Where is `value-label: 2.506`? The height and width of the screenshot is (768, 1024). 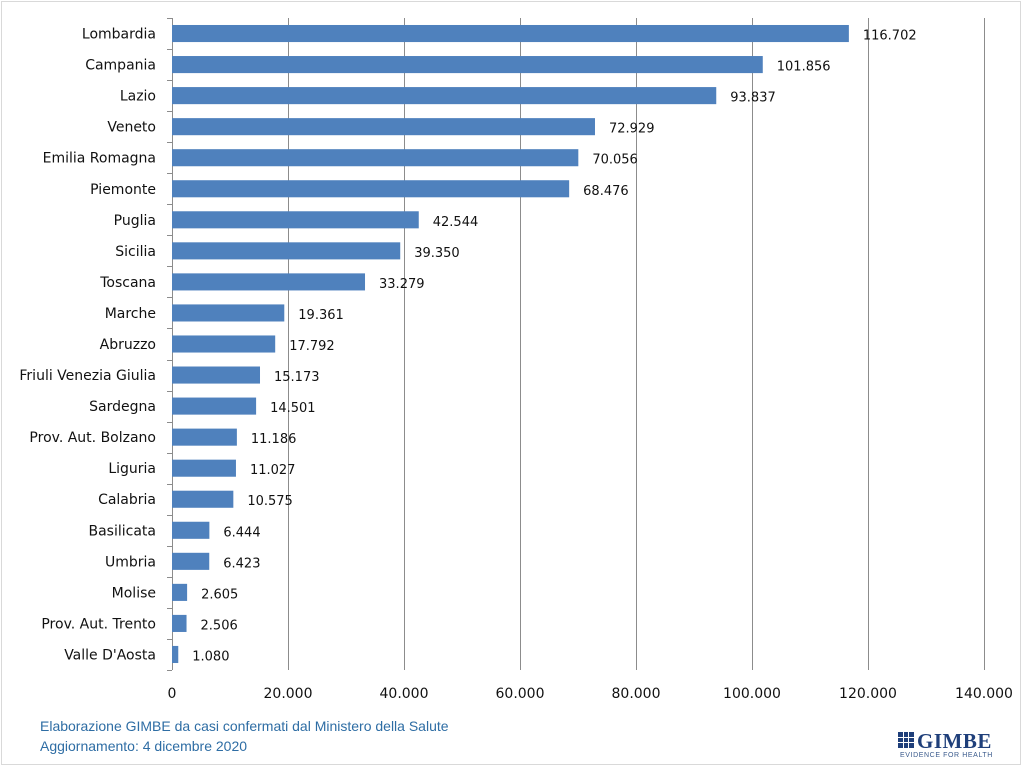 value-label: 2.506 is located at coordinates (219, 625).